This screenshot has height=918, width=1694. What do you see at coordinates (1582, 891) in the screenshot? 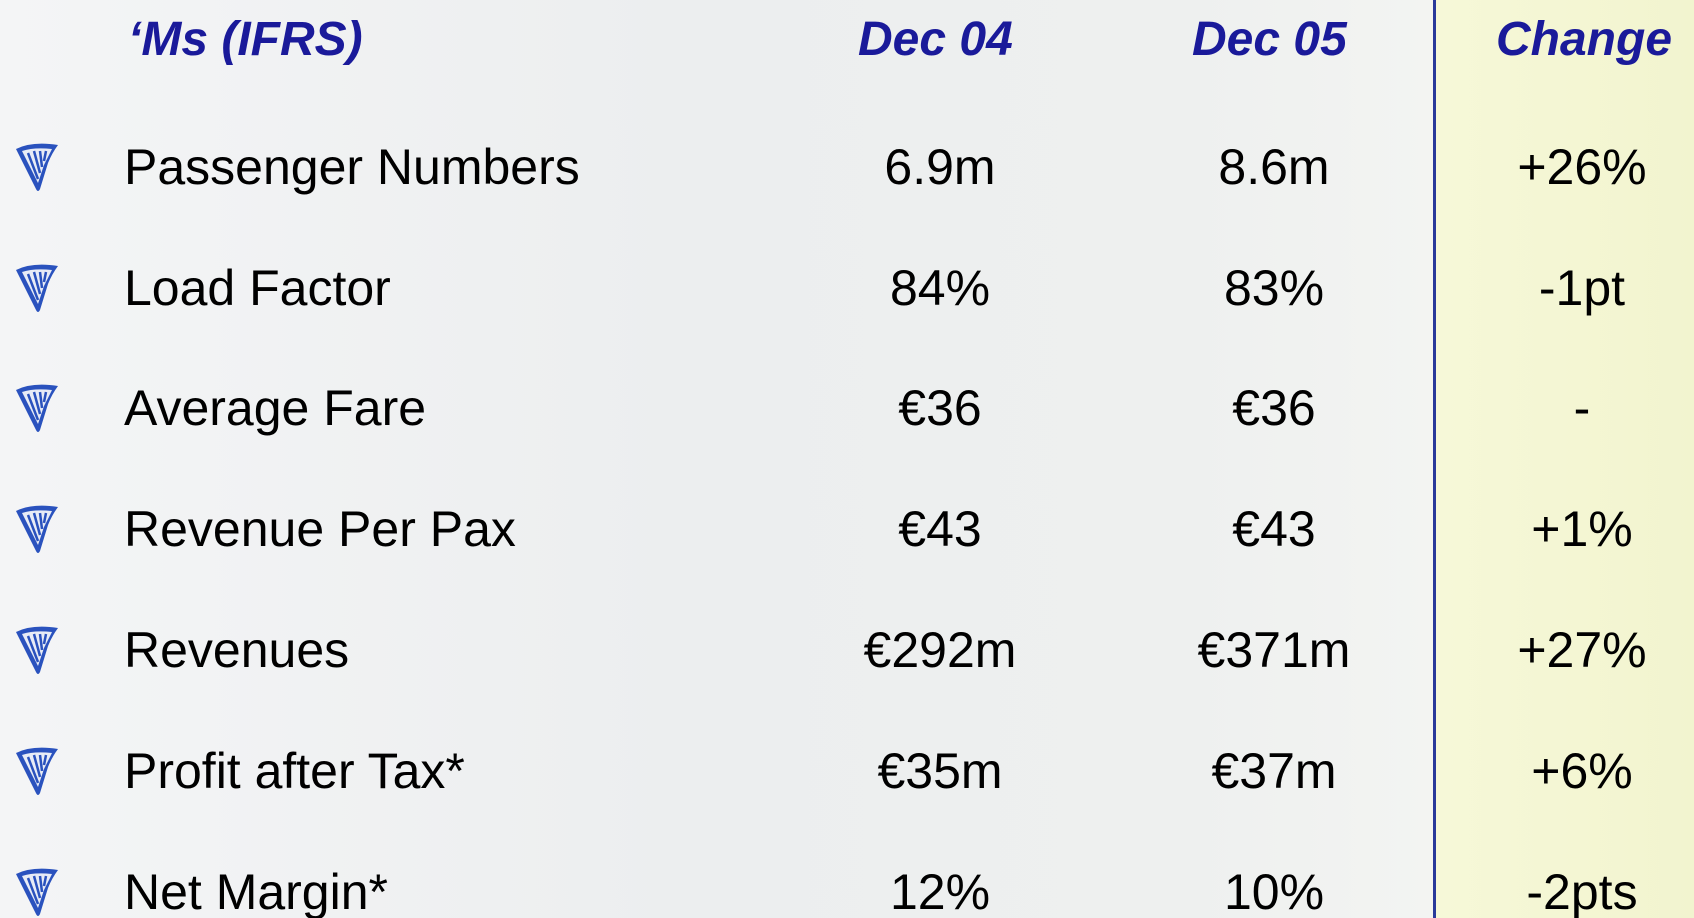
I see `change-value: -2pts` at bounding box center [1582, 891].